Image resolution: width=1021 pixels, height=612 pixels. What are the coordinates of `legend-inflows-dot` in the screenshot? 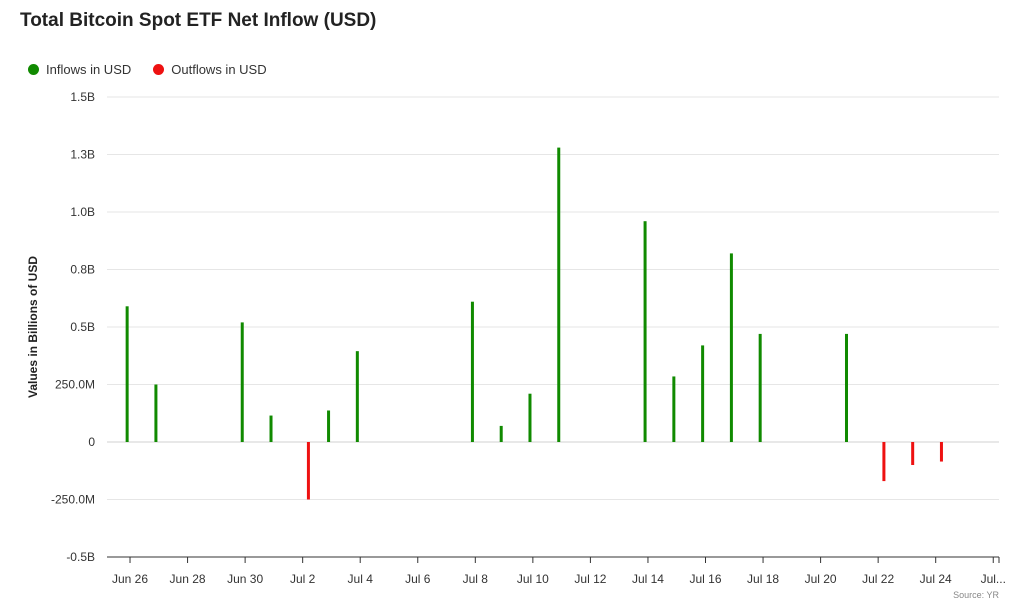 It's located at (33, 69).